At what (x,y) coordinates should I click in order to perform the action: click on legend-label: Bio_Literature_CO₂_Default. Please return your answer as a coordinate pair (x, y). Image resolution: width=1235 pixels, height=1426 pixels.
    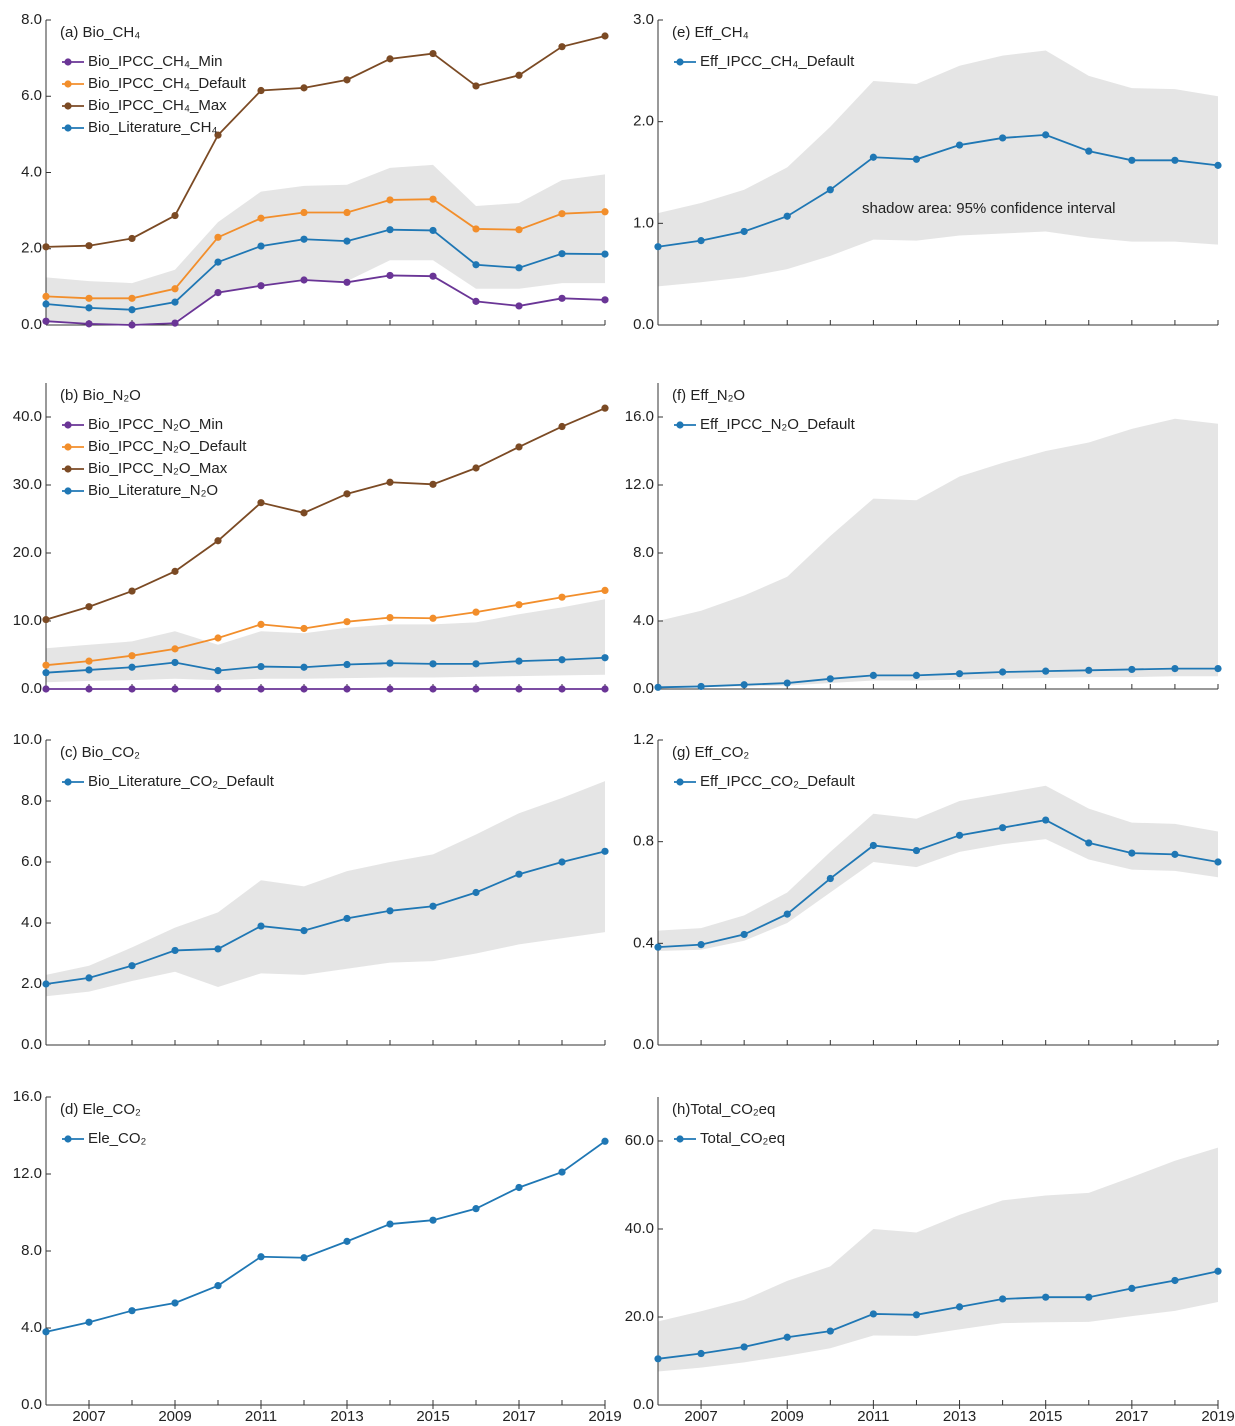
    Looking at the image, I should click on (181, 781).